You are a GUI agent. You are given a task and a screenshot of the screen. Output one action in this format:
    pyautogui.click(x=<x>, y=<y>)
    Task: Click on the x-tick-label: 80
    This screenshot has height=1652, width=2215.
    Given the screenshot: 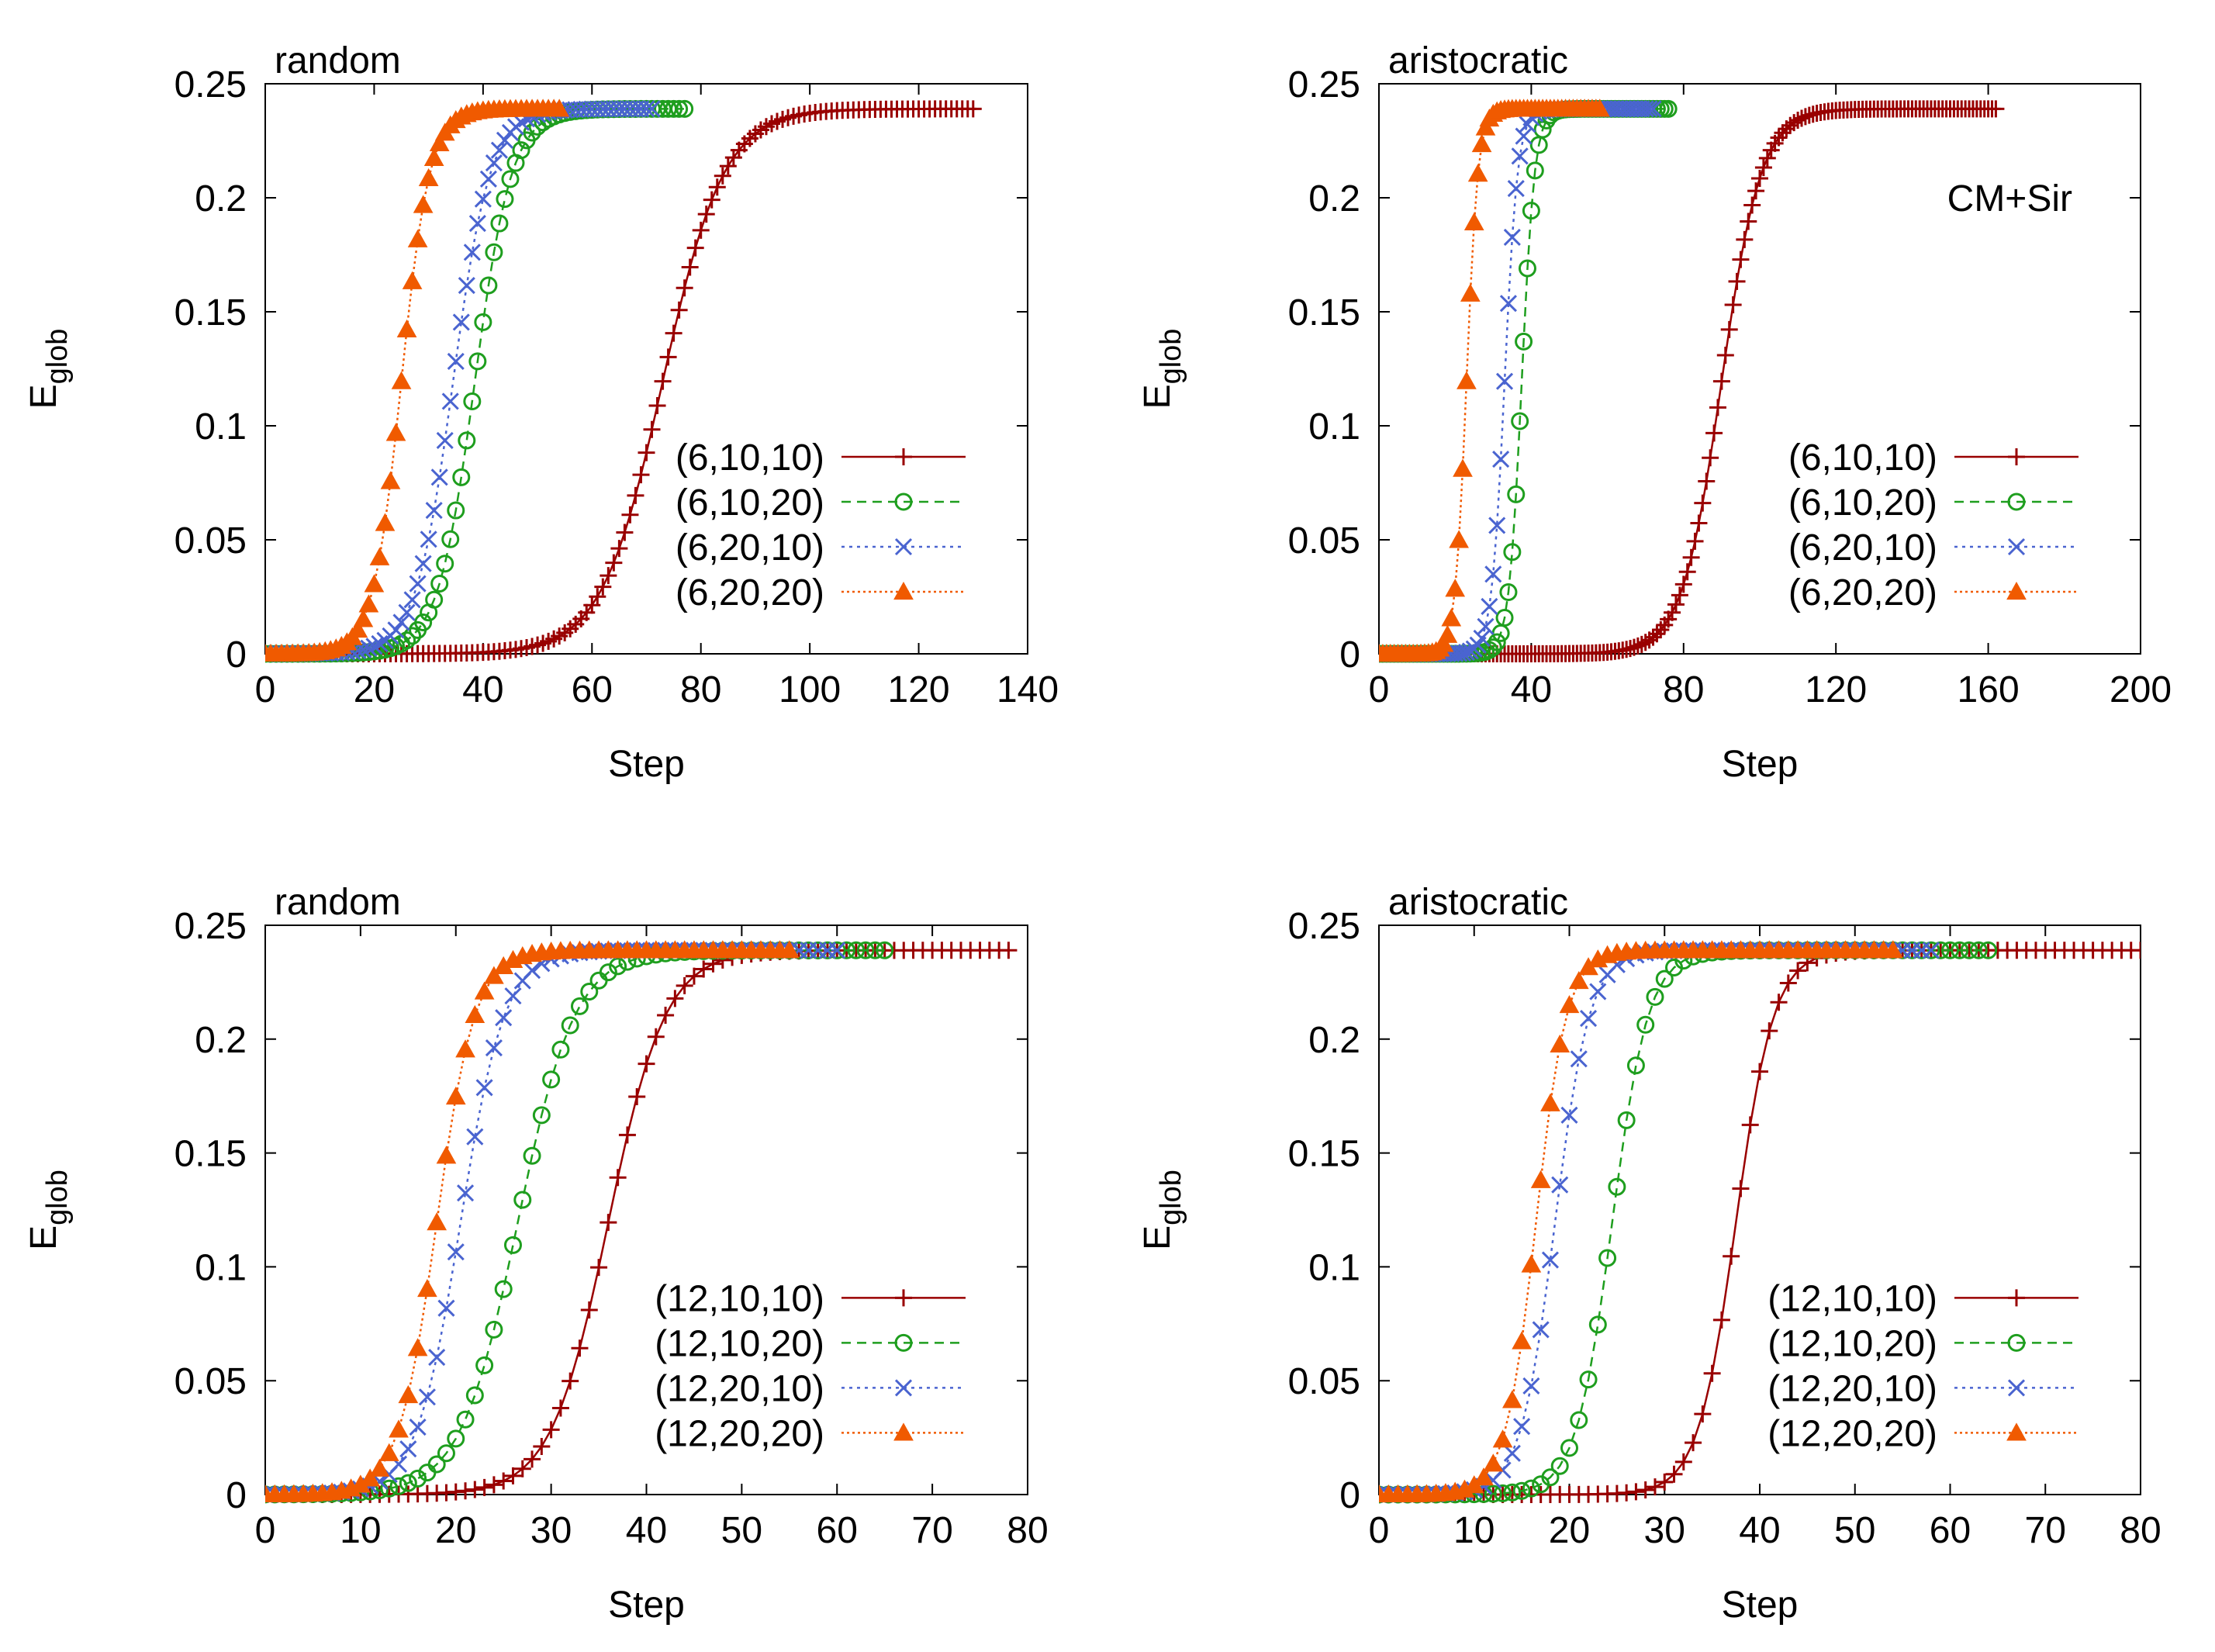 What is the action you would take?
    pyautogui.click(x=2140, y=1530)
    